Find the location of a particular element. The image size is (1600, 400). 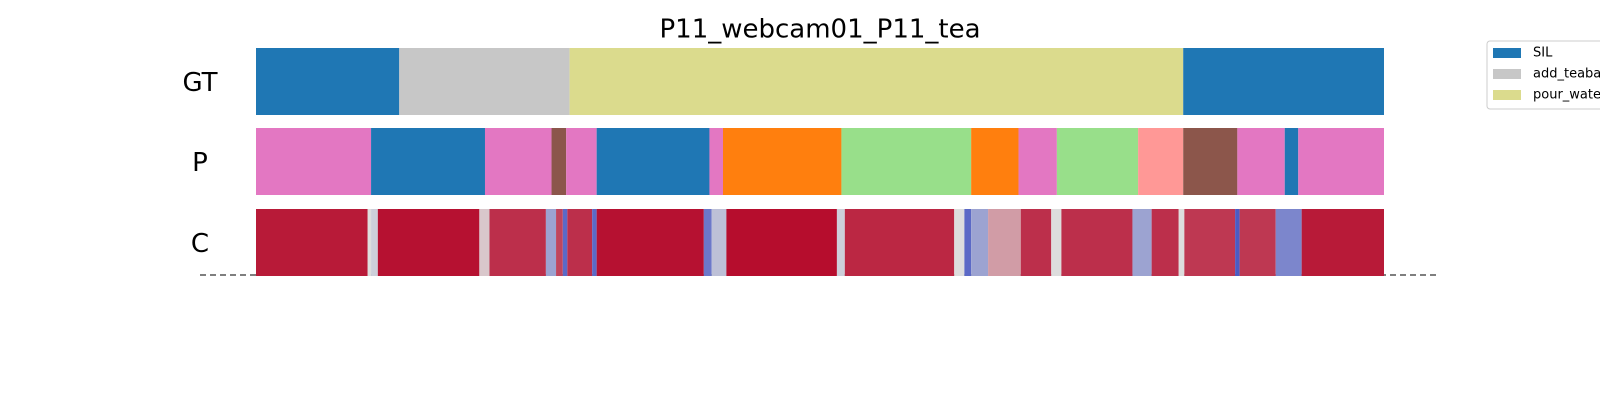

chart-title: P11_webcam01_P11_tea is located at coordinates (819, 30).